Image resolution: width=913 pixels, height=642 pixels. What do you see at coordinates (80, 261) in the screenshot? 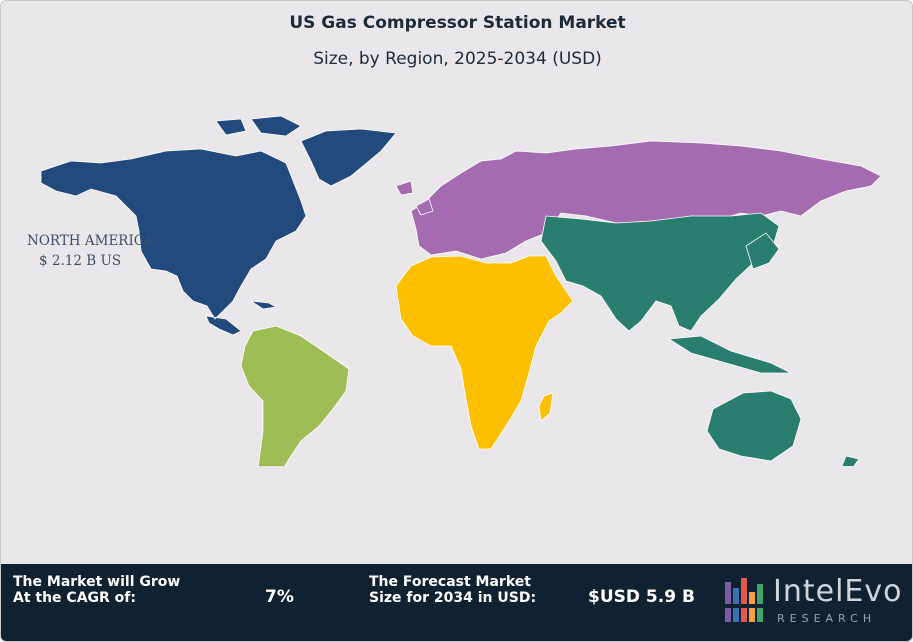
I see `north-america-value: $ 2.12 B US` at bounding box center [80, 261].